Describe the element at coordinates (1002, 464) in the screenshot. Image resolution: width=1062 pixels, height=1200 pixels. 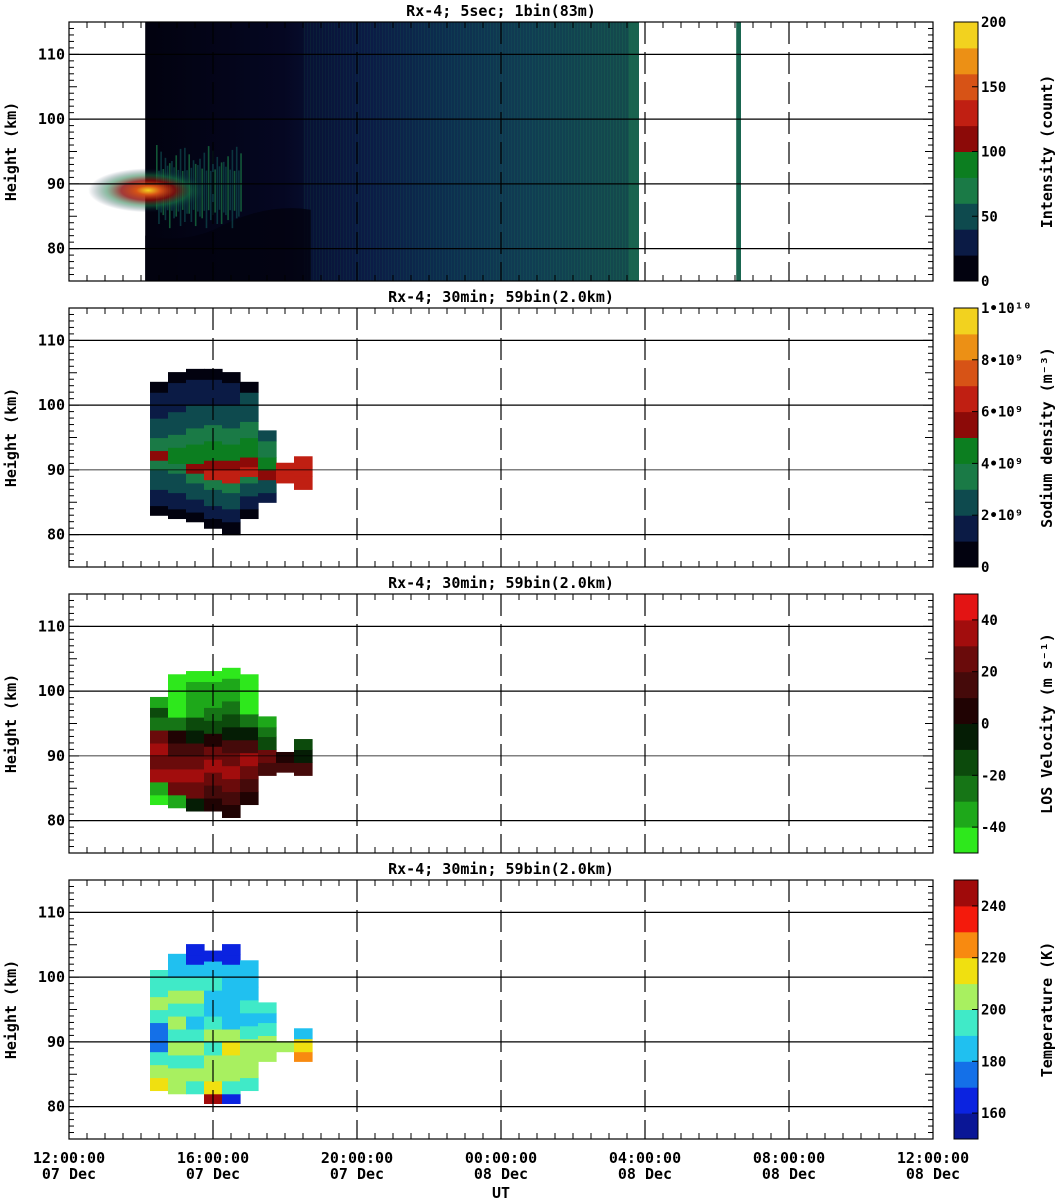
I see `colorbar-tick-label: 4•10⁹` at that location.